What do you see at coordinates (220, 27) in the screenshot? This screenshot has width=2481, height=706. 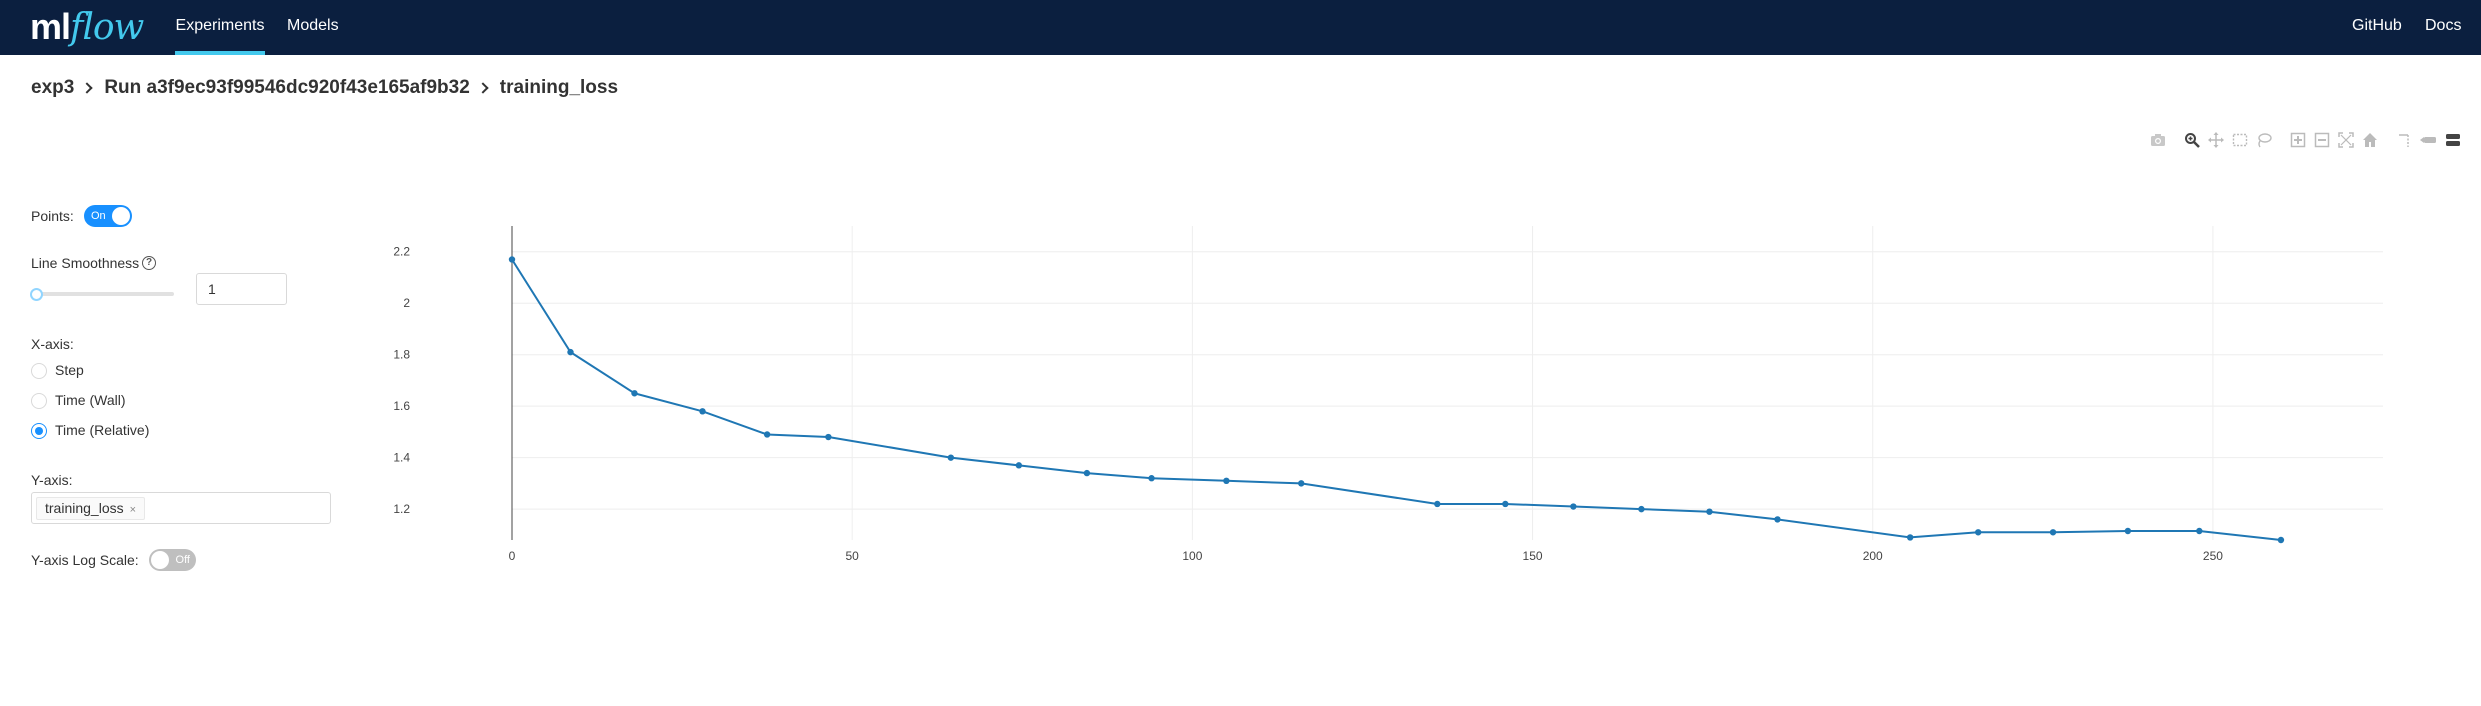 I see `nav-experiments: Experiments` at bounding box center [220, 27].